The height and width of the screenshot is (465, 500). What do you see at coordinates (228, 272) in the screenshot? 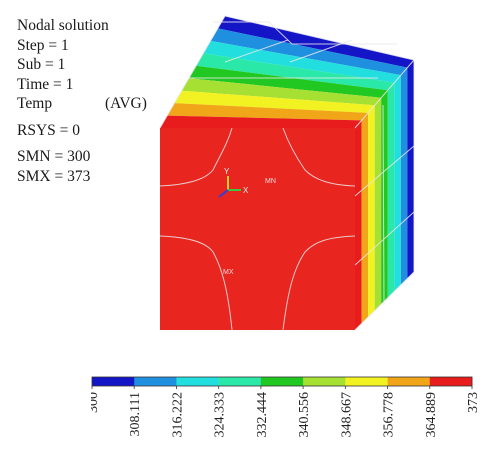
I see `max-marker: MX` at bounding box center [228, 272].